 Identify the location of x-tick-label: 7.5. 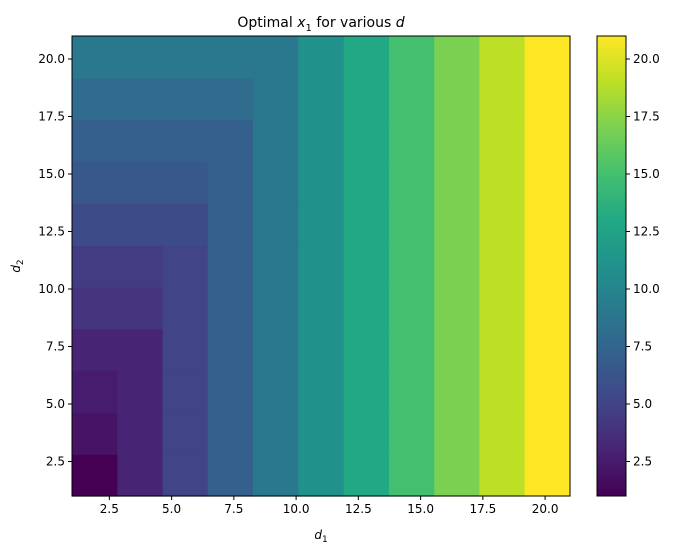
(233, 509).